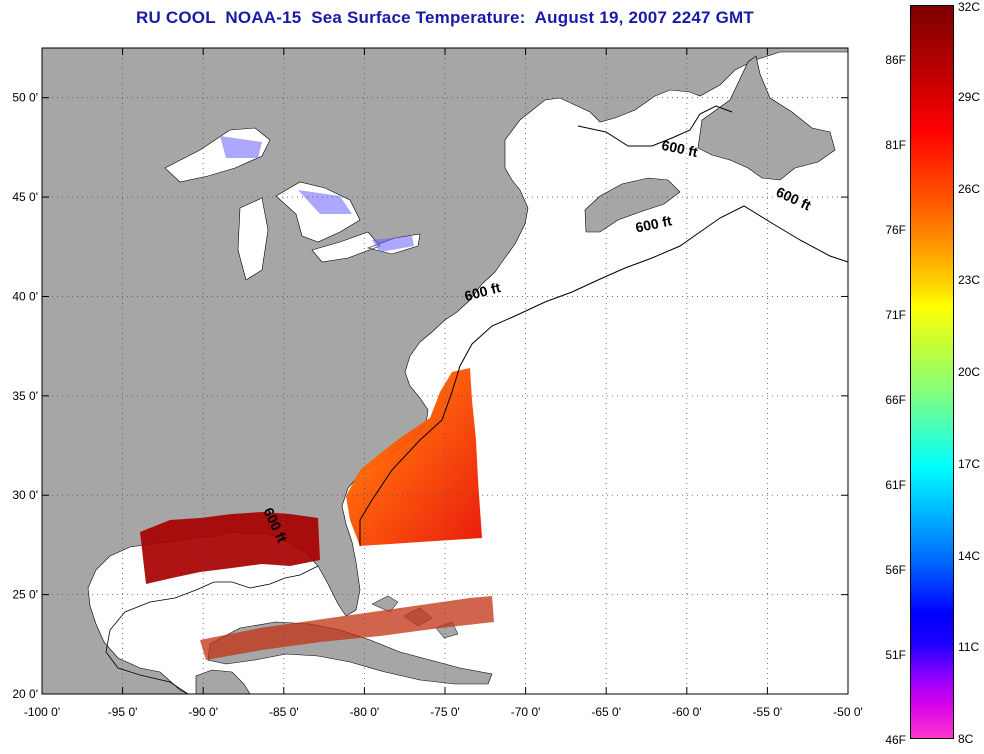 The height and width of the screenshot is (754, 984). Describe the element at coordinates (655, 126) in the screenshot. I see `contour-600ft-gulfmaine` at that location.